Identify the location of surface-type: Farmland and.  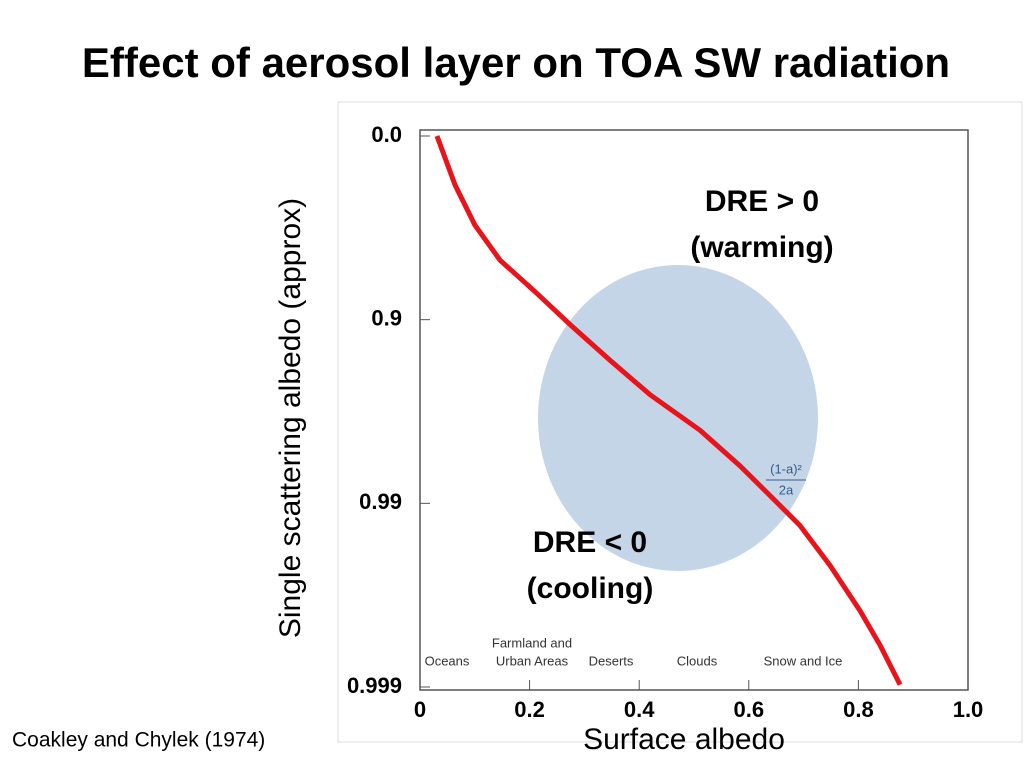
(532, 642).